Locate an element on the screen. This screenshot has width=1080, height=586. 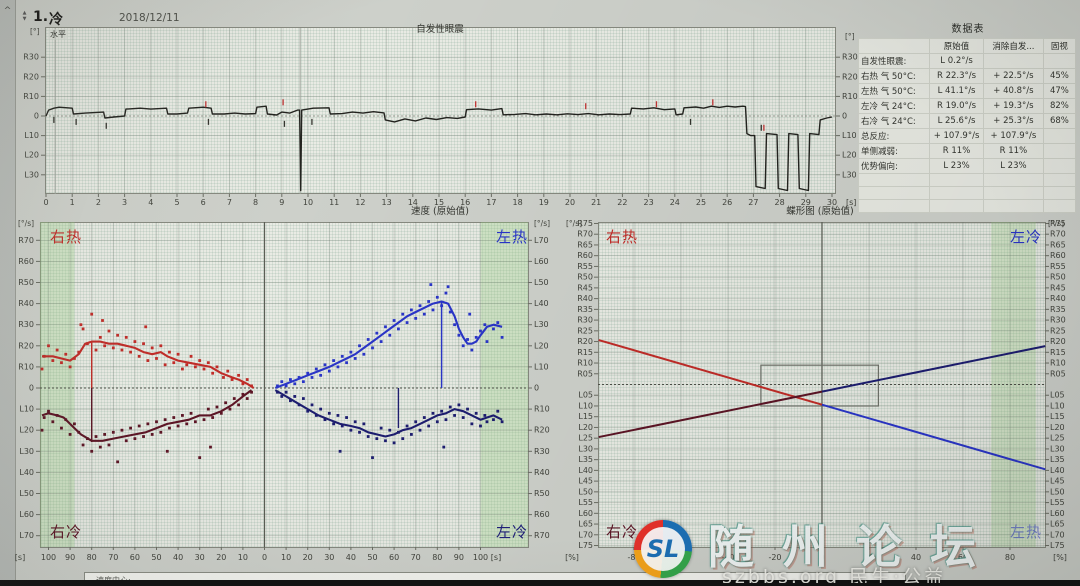
svg-text: 9 is located at coordinates (281, 202).